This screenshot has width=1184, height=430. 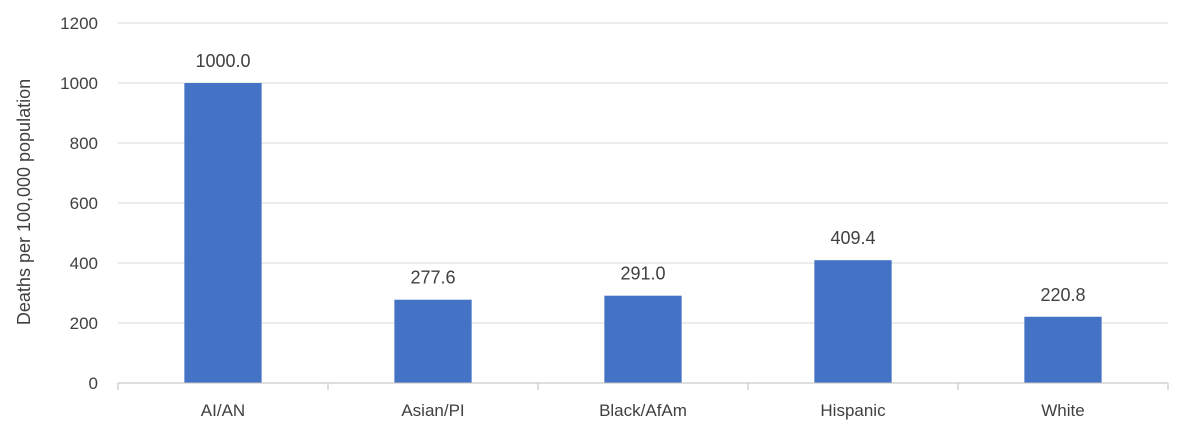 What do you see at coordinates (433, 341) in the screenshot?
I see `bar-asian-pi` at bounding box center [433, 341].